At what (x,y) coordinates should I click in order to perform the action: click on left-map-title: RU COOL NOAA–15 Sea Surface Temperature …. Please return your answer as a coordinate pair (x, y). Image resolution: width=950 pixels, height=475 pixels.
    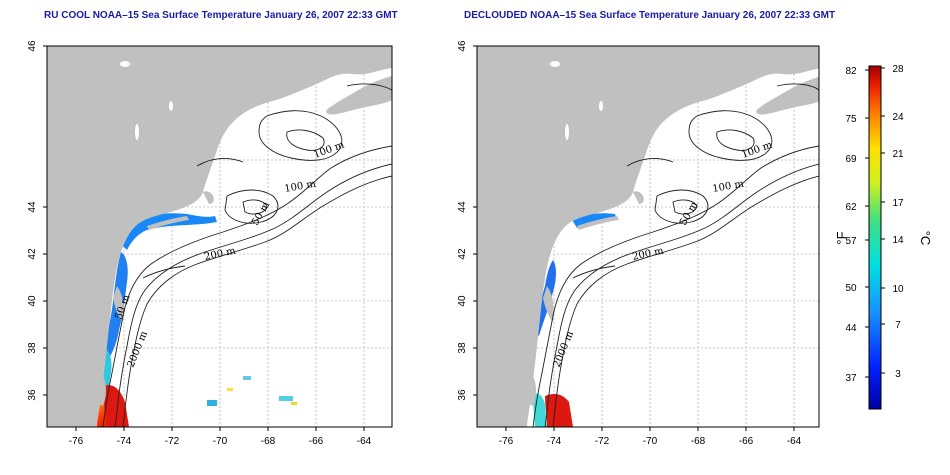
    Looking at the image, I should click on (221, 15).